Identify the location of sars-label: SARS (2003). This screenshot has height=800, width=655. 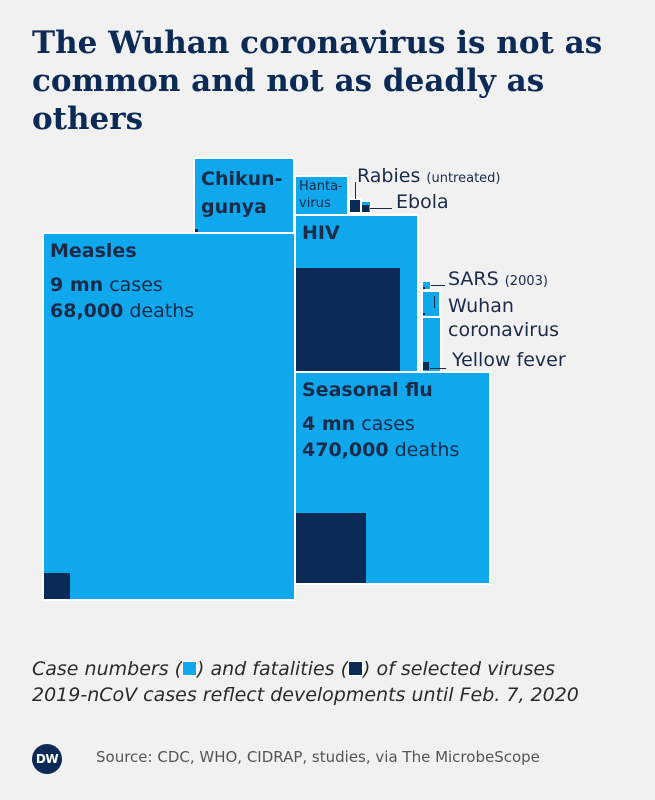
(498, 279).